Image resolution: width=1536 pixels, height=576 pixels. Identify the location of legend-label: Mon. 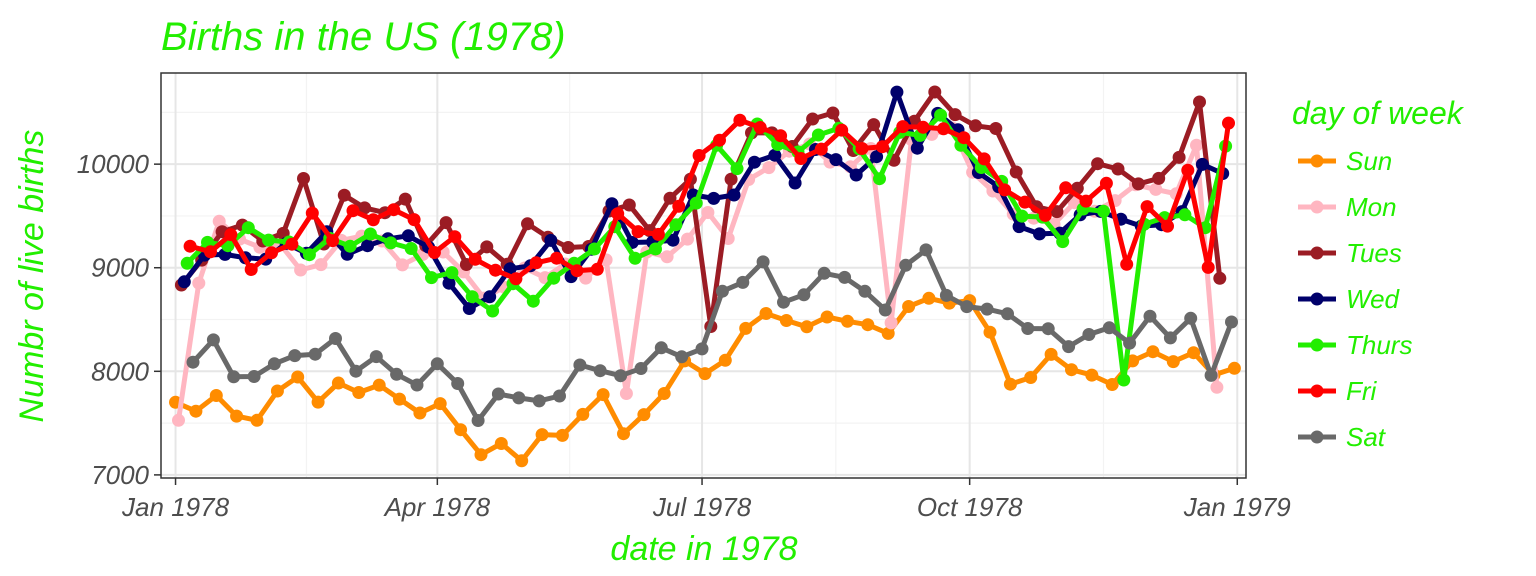
(1371, 207).